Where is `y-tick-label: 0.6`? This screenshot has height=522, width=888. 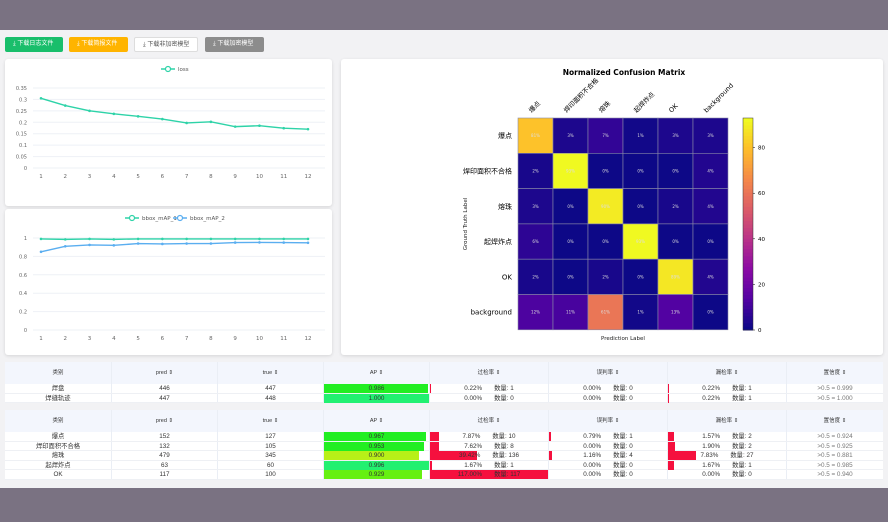 y-tick-label: 0.6 is located at coordinates (23, 276).